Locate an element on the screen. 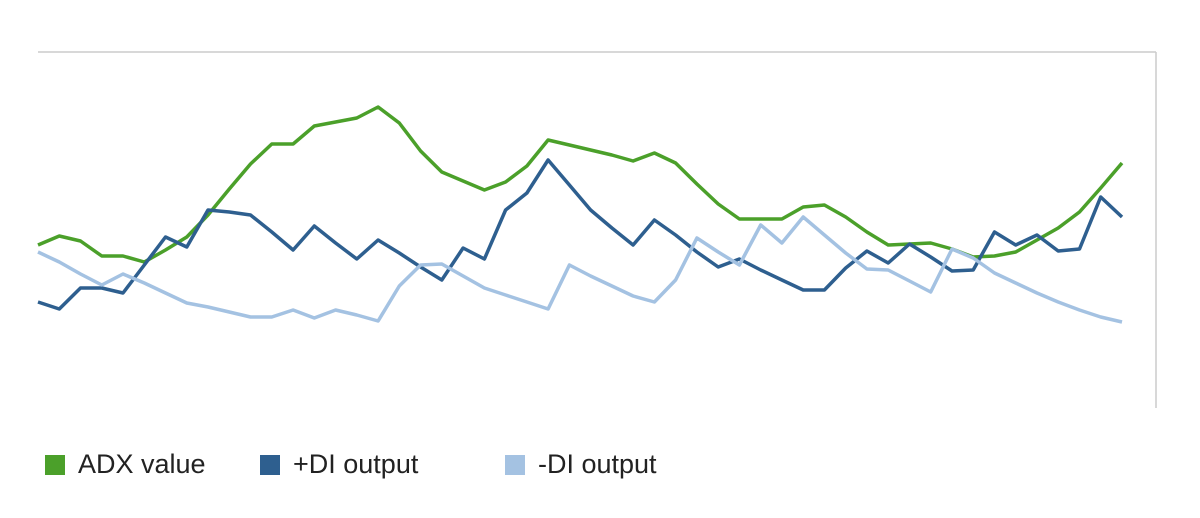  legend-label: ADX value is located at coordinates (142, 464).